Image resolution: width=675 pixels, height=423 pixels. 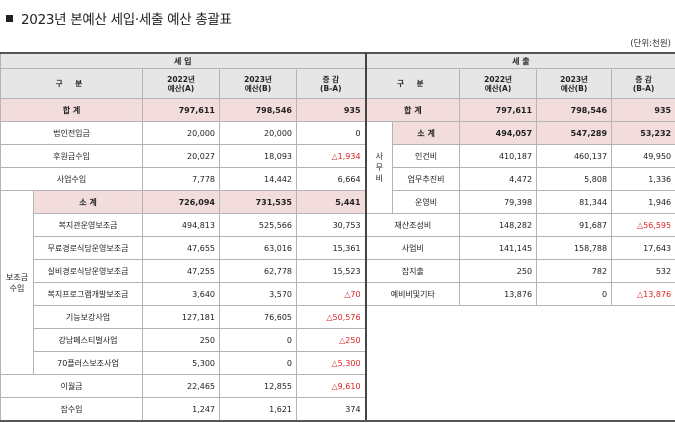 What do you see at coordinates (258, 363) in the screenshot?
I see `rev-s7-b: 0` at bounding box center [258, 363].